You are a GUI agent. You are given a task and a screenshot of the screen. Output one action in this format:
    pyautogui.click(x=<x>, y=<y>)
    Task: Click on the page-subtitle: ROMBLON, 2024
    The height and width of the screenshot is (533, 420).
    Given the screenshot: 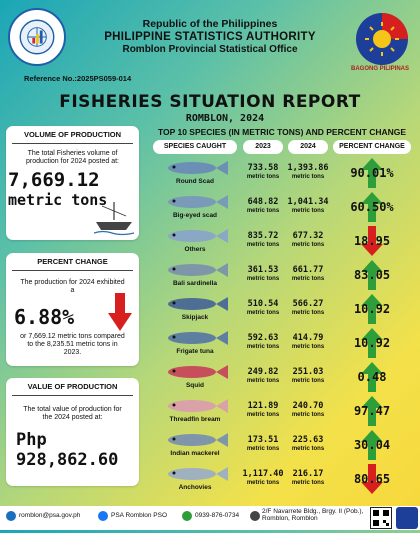 What is the action you would take?
    pyautogui.click(x=225, y=118)
    